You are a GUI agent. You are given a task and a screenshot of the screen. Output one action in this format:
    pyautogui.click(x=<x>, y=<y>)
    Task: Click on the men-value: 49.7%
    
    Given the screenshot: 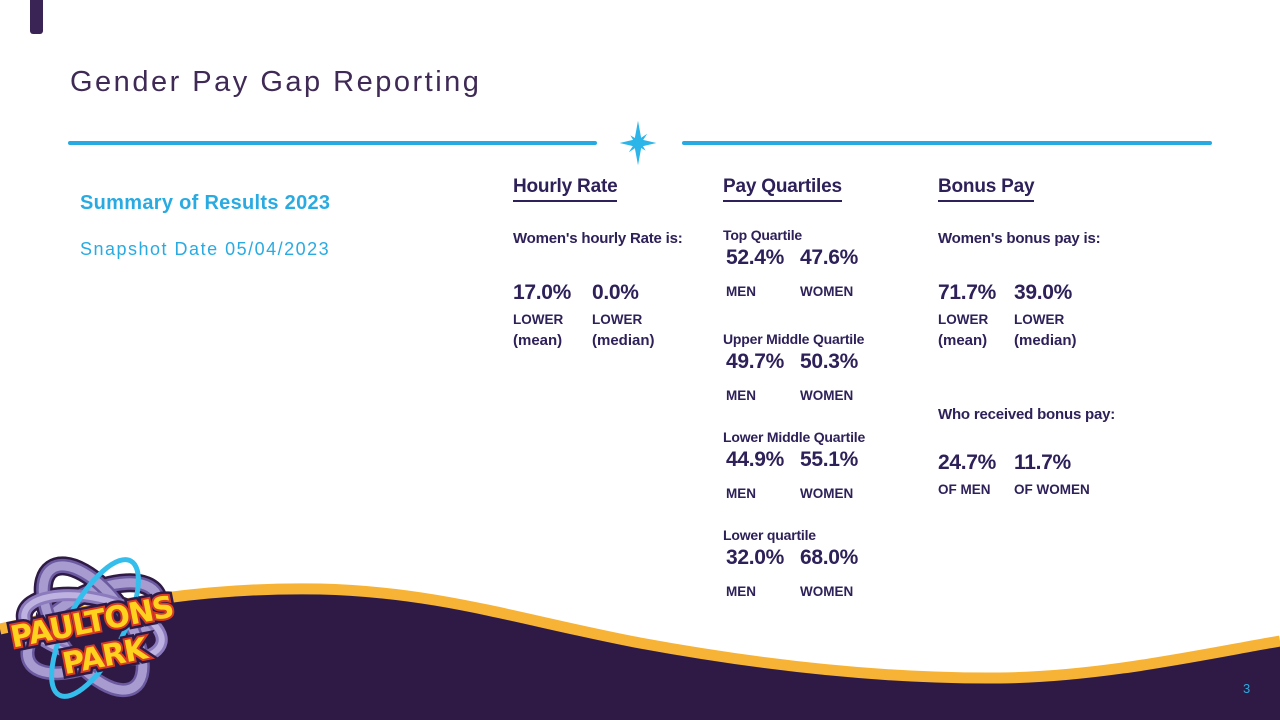 What is the action you would take?
    pyautogui.click(x=755, y=361)
    